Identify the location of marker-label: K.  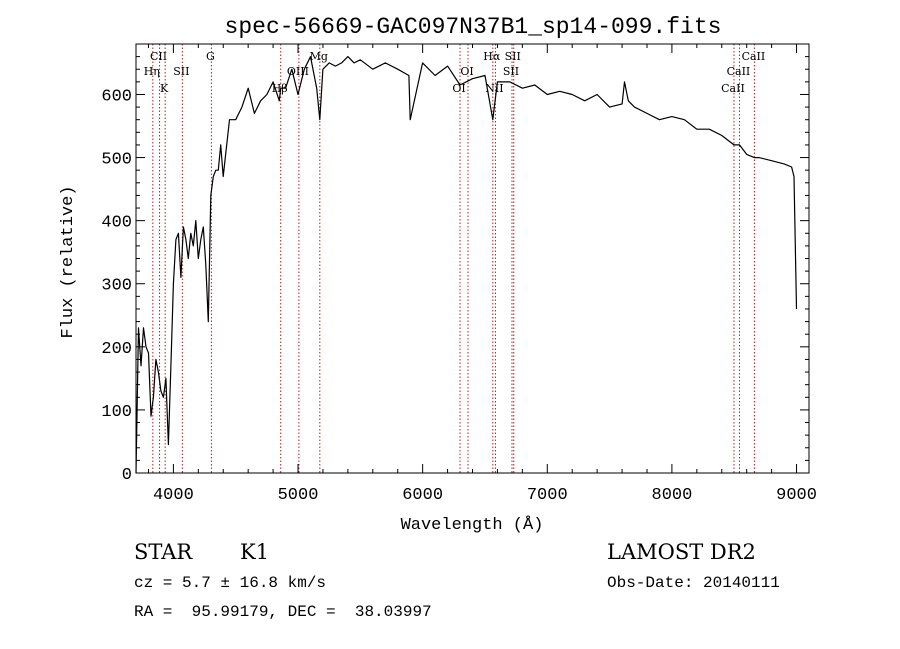
(164, 88).